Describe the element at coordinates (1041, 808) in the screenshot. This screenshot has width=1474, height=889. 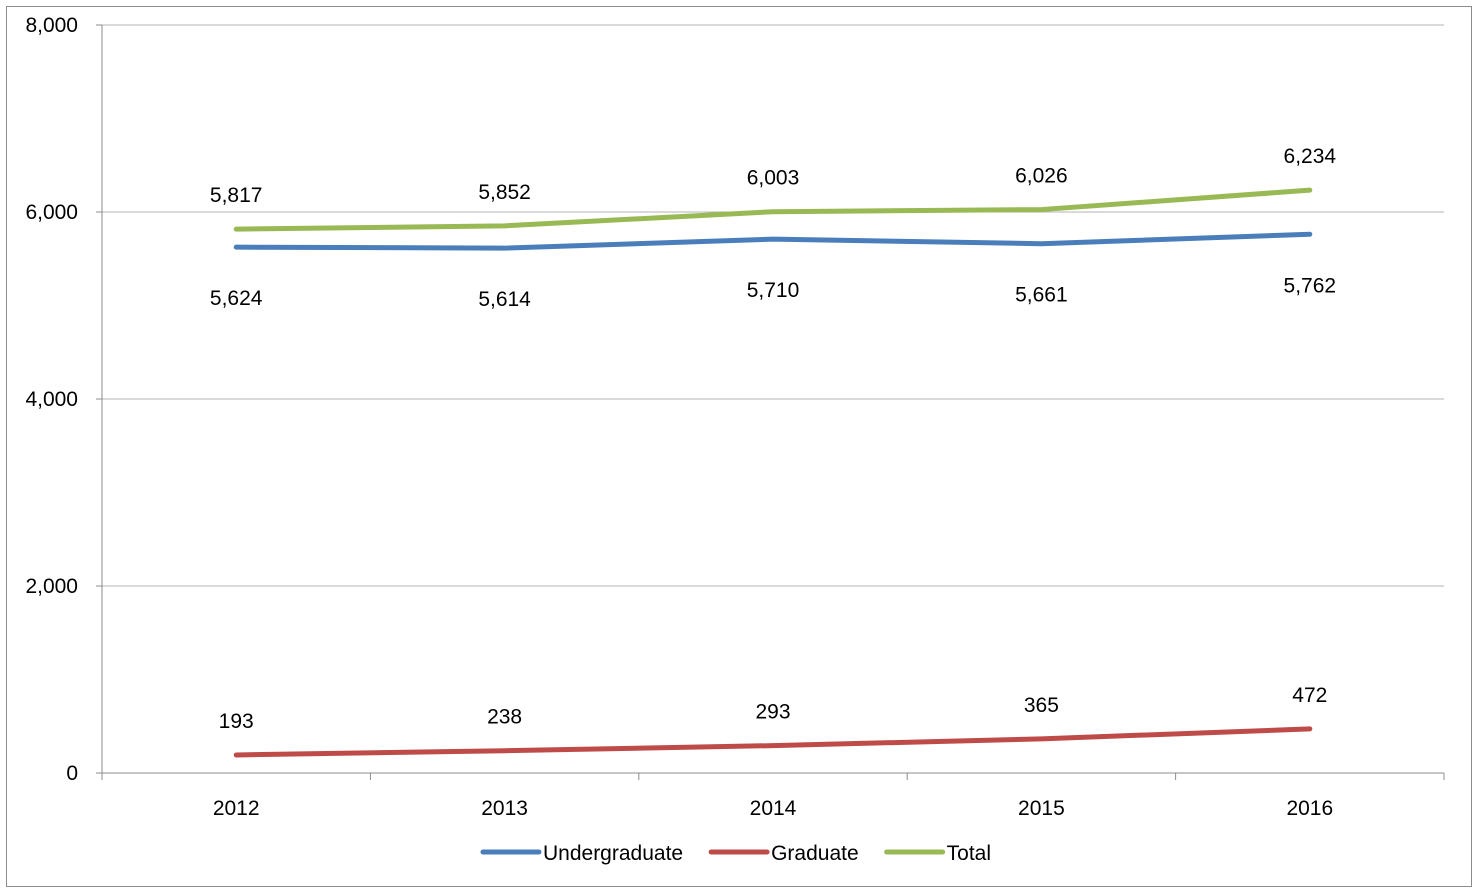
I see `x-tick-label: 2015` at that location.